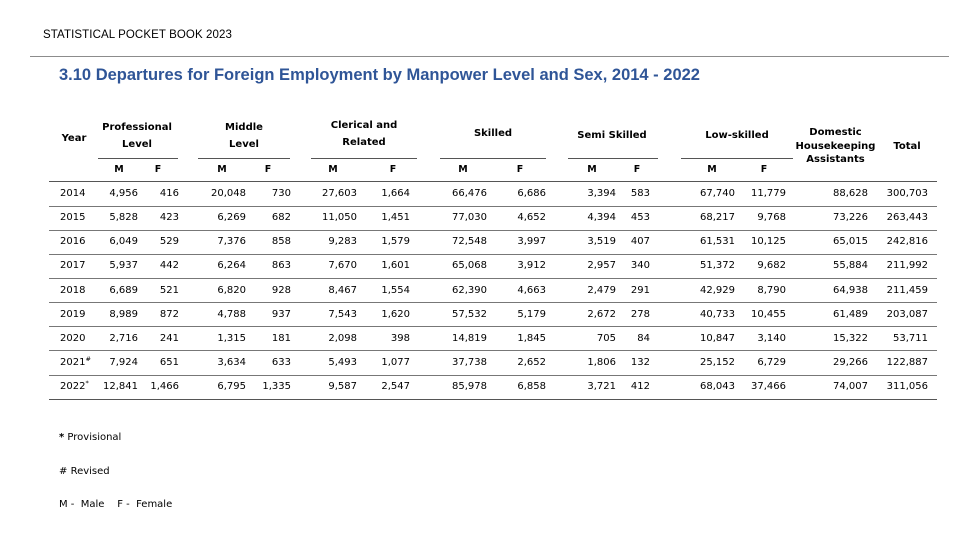 The image size is (980, 551). I want to click on cell-mid-f: 682, so click(281, 218).